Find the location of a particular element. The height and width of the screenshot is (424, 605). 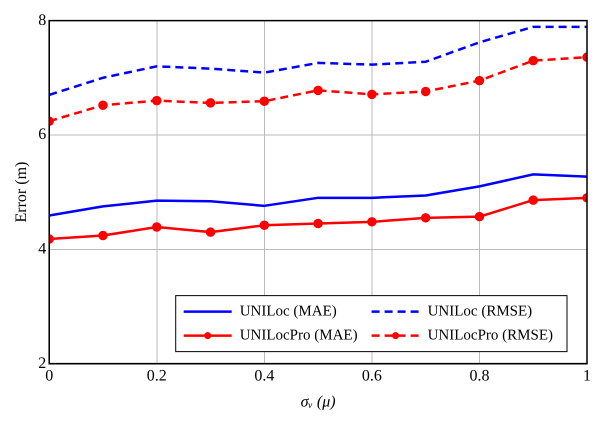

y-tick-label: 8 is located at coordinates (42, 20).